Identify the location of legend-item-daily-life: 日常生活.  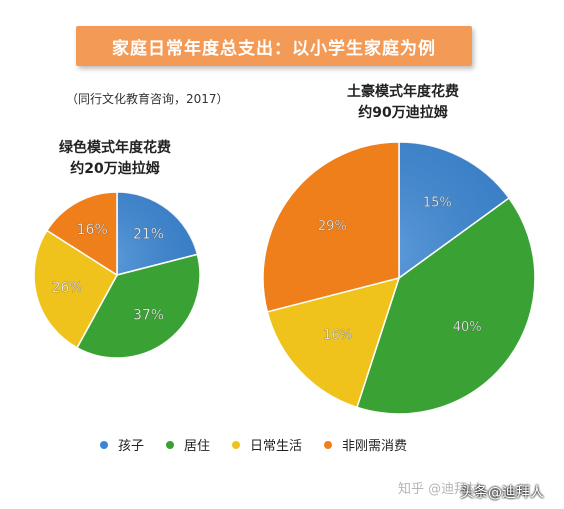
(267, 444).